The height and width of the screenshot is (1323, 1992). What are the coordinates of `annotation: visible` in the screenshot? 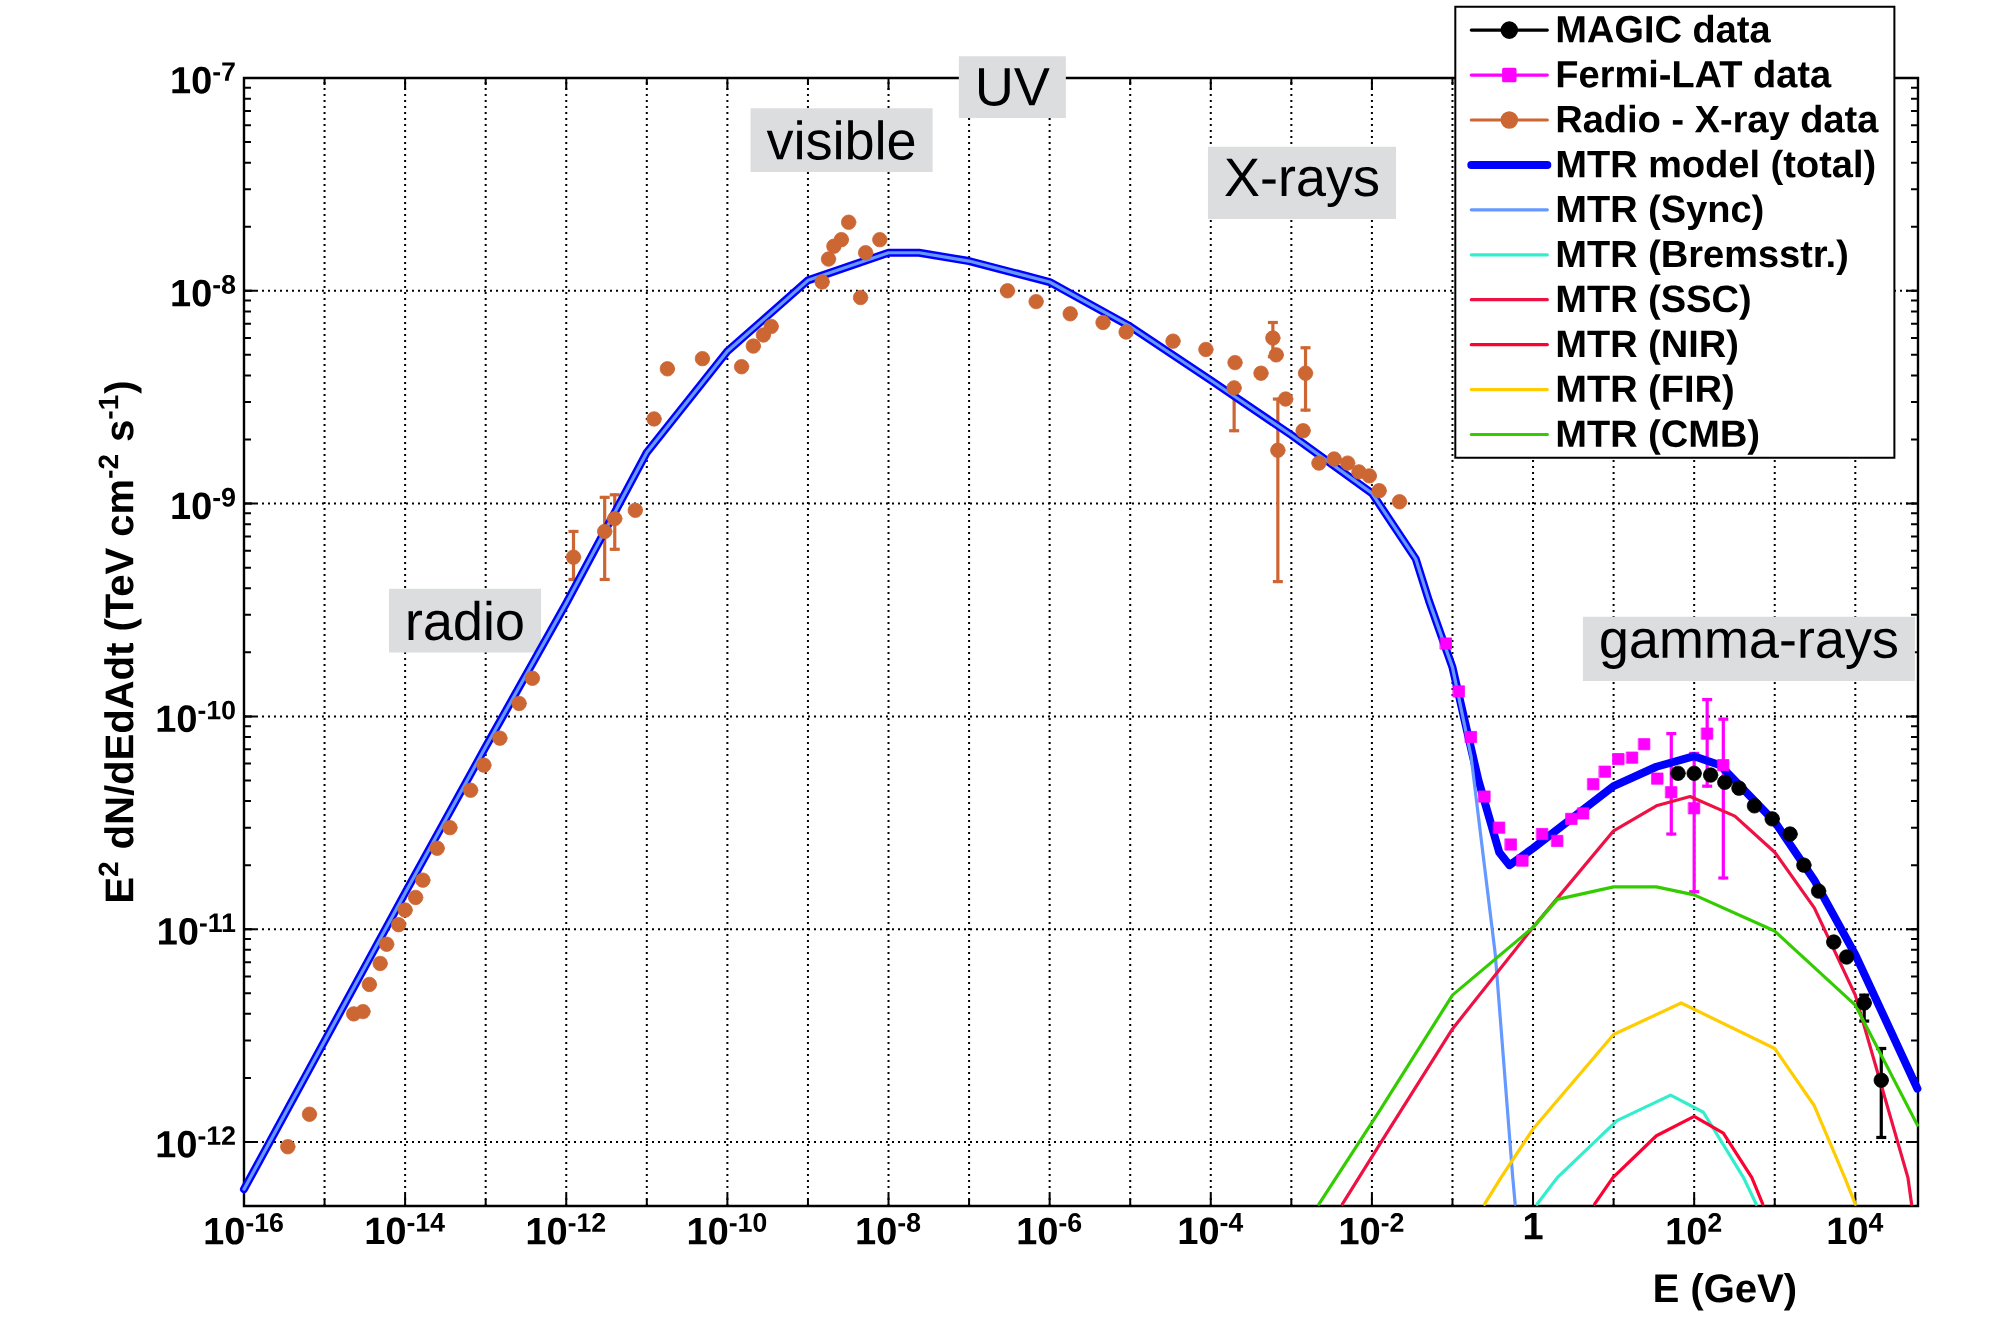 It's located at (840, 140).